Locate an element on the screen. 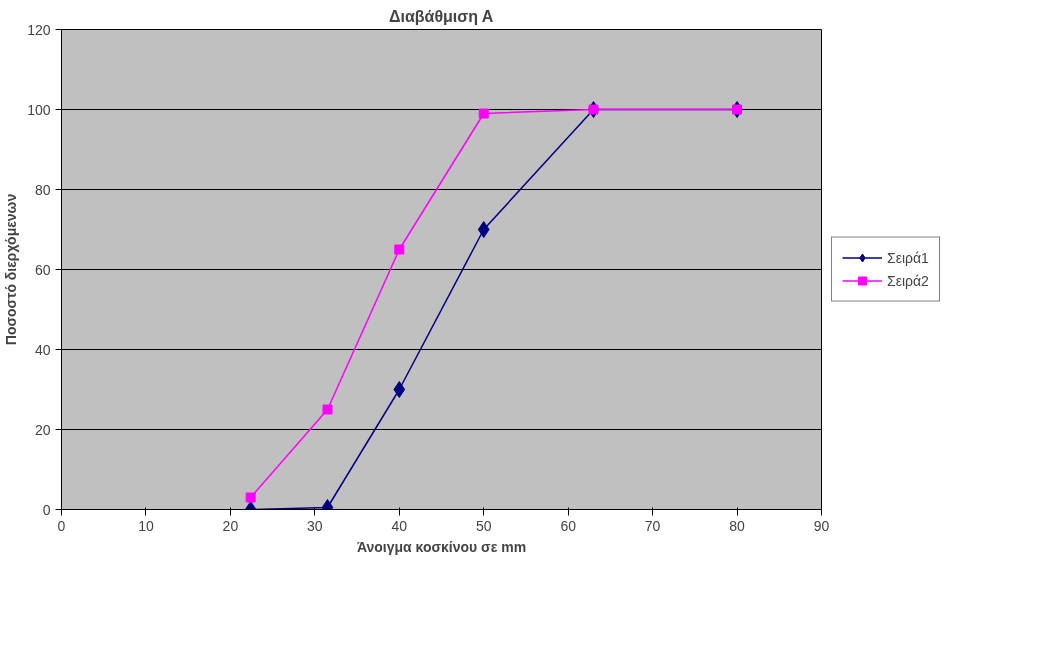 The width and height of the screenshot is (1059, 646). x-tick-label: 10 is located at coordinates (146, 525).